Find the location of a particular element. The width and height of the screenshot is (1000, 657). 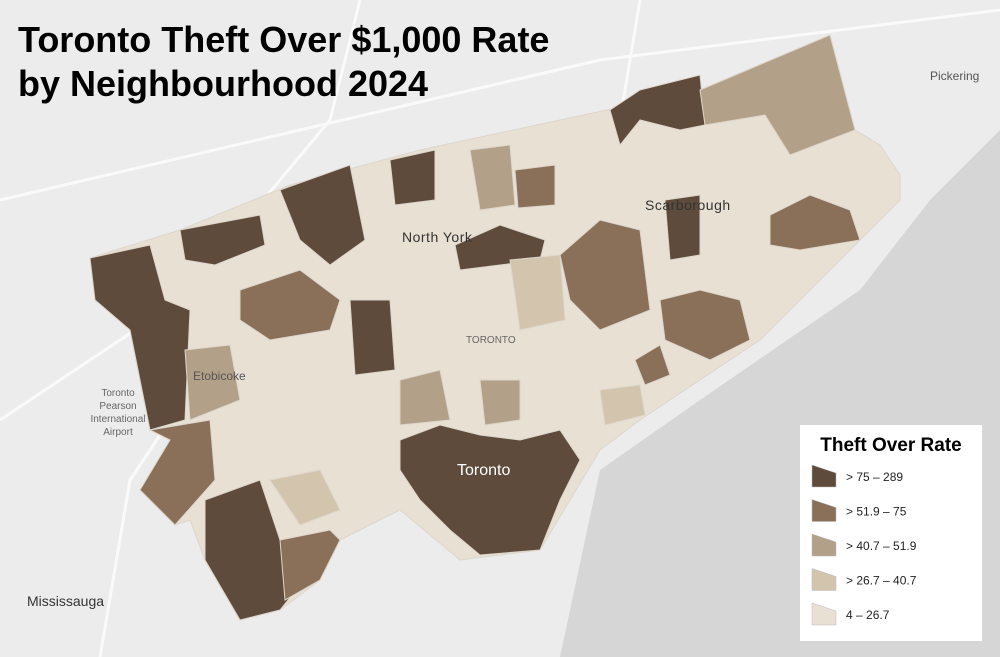

legend-label: > 40.7 – 51.9 is located at coordinates (881, 546).